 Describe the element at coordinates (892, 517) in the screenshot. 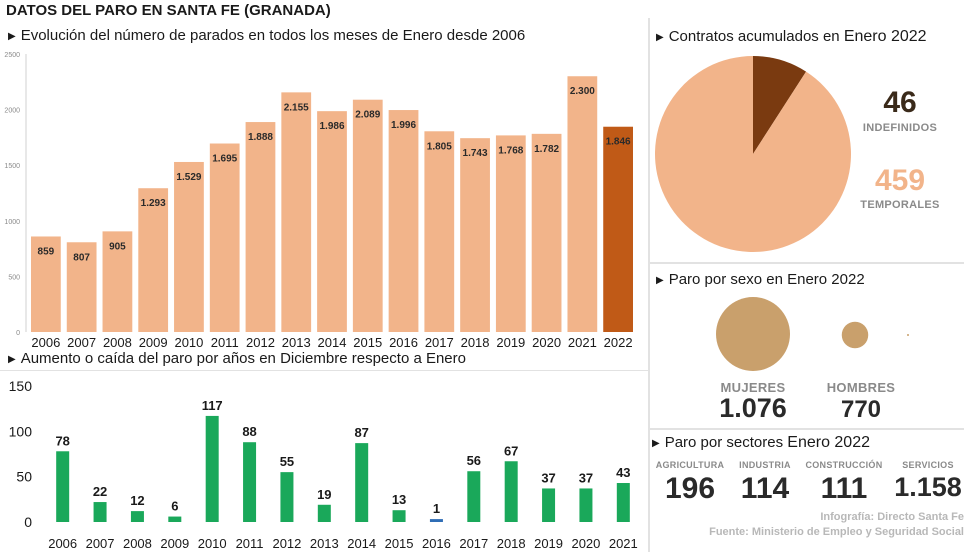

I see `credit-infografia: Infografía: Directo Santa Fe` at that location.